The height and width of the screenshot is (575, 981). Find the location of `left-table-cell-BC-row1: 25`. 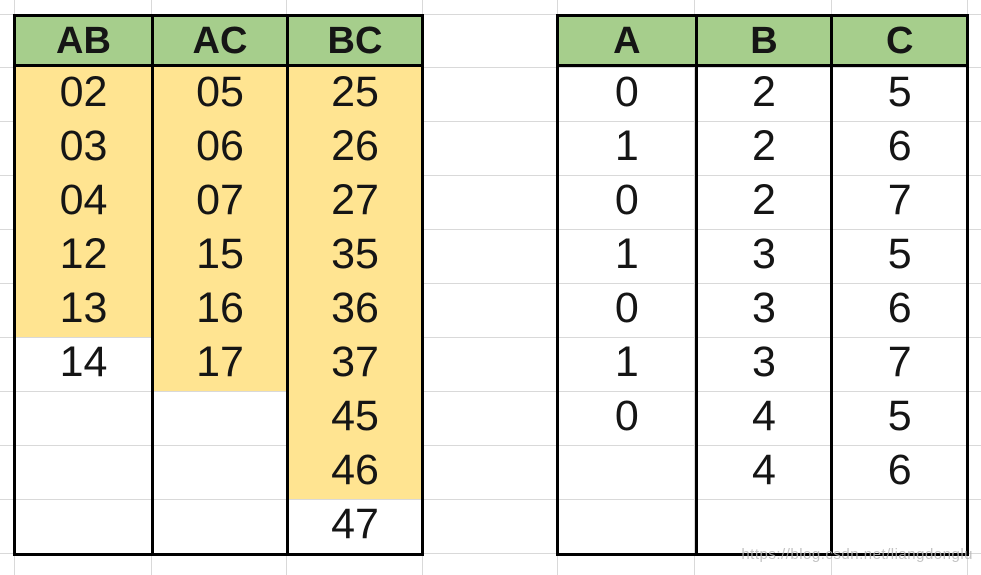

left-table-cell-BC-row1: 25 is located at coordinates (353, 94).